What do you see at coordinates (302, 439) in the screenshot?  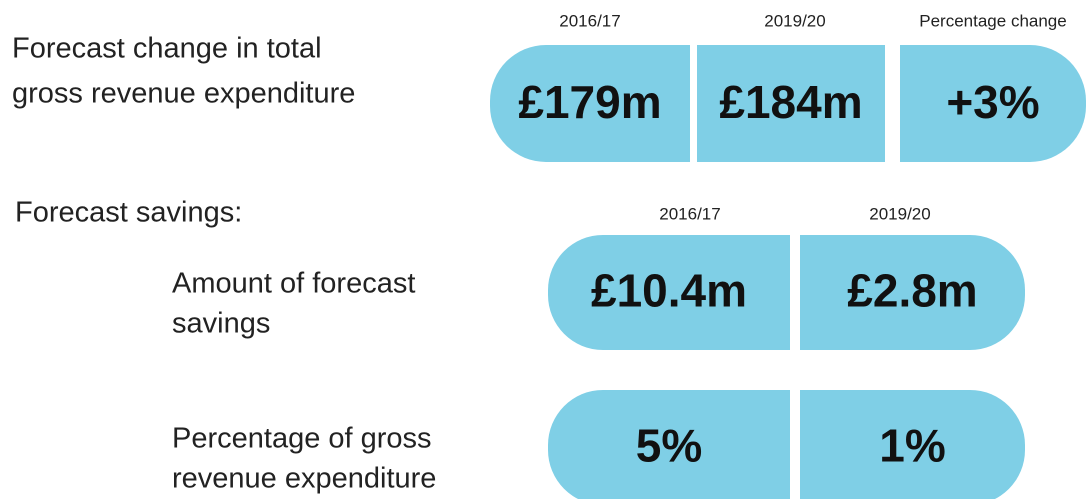 I see `row-label: Percentage of gross` at bounding box center [302, 439].